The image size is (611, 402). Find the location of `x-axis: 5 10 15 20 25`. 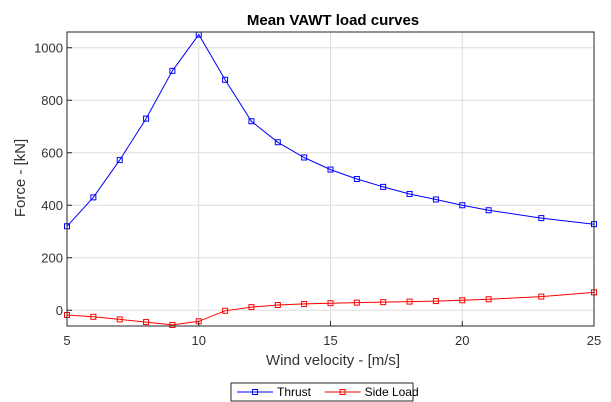

x-axis: 5 10 15 20 25 is located at coordinates (332, 334).